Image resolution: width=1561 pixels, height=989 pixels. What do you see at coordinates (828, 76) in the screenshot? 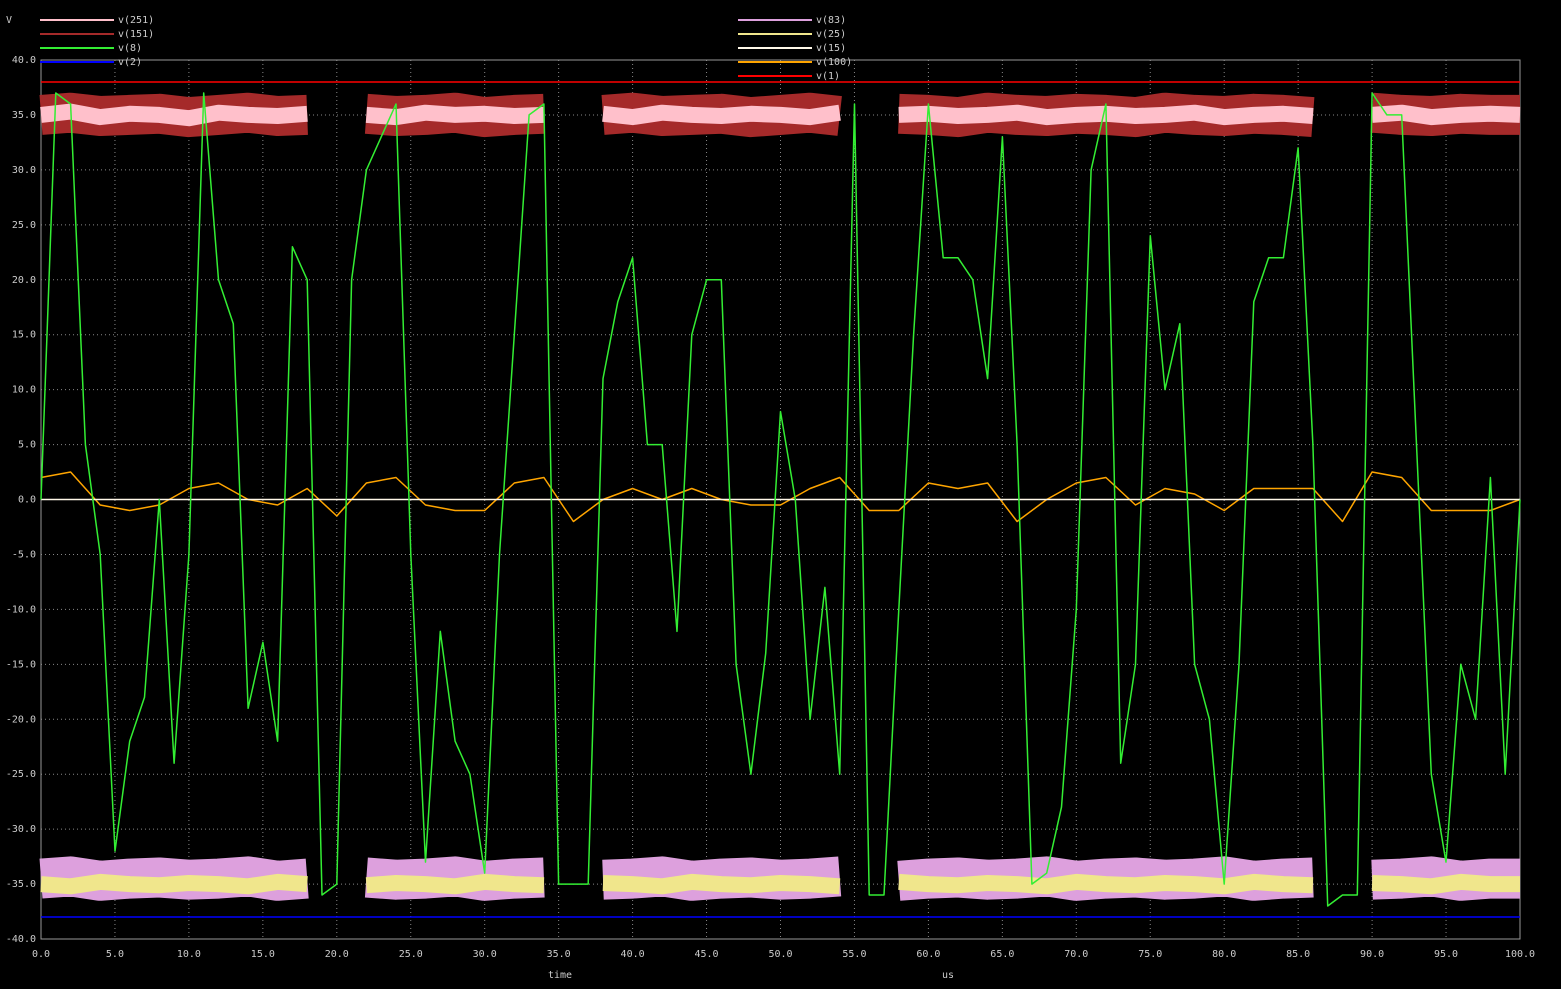
I see `legend-label: v(1)` at bounding box center [828, 76].